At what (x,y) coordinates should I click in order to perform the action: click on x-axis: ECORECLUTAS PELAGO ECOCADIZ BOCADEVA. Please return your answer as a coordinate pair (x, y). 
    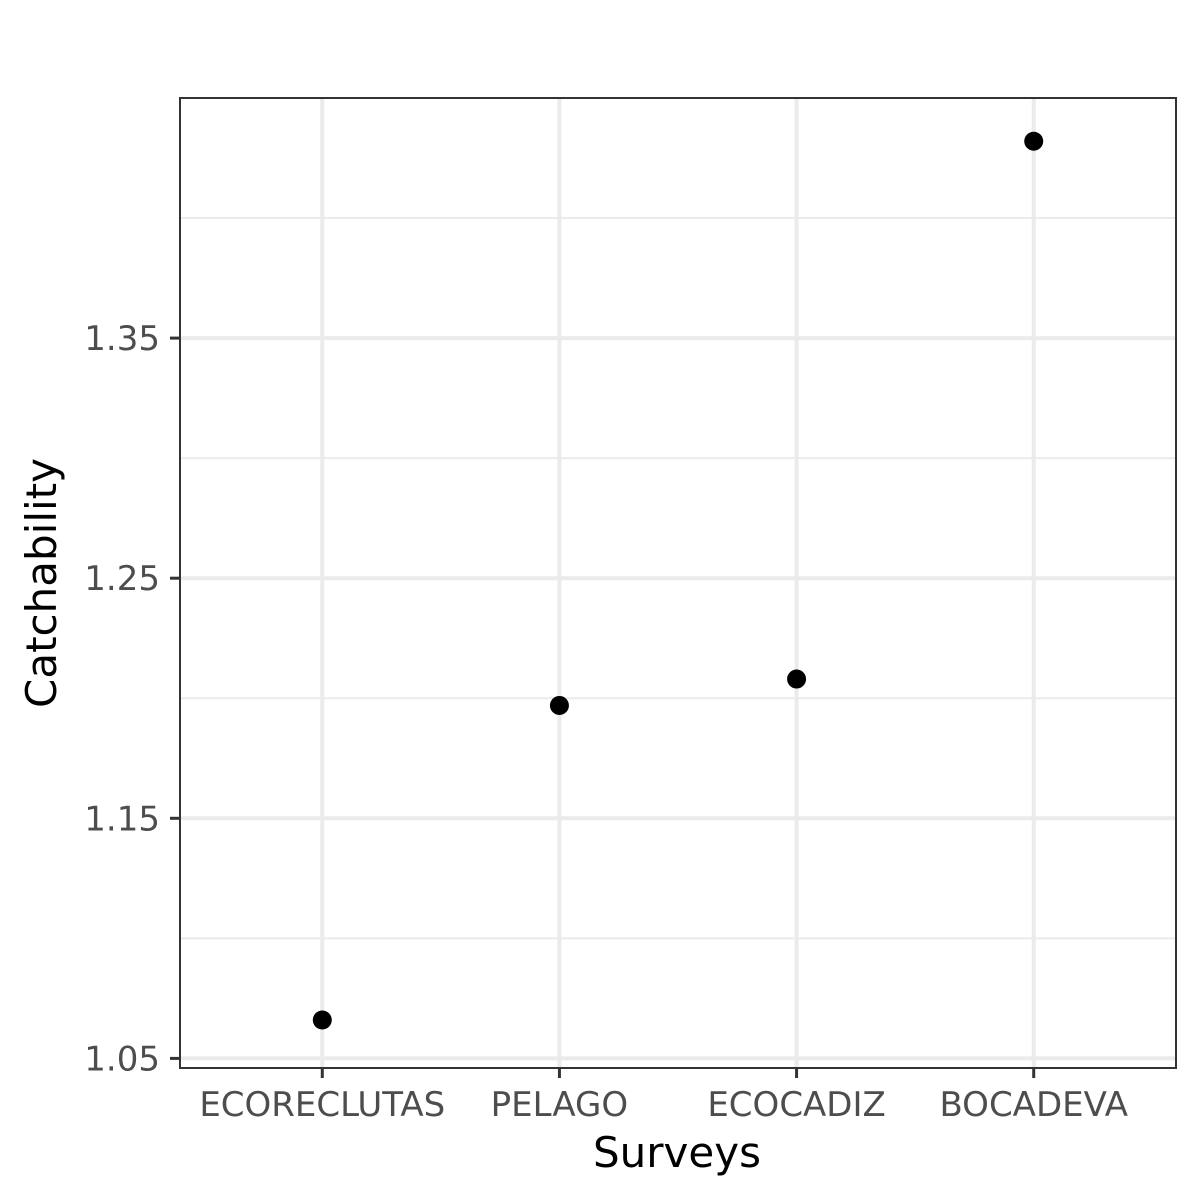
    Looking at the image, I should click on (663, 1096).